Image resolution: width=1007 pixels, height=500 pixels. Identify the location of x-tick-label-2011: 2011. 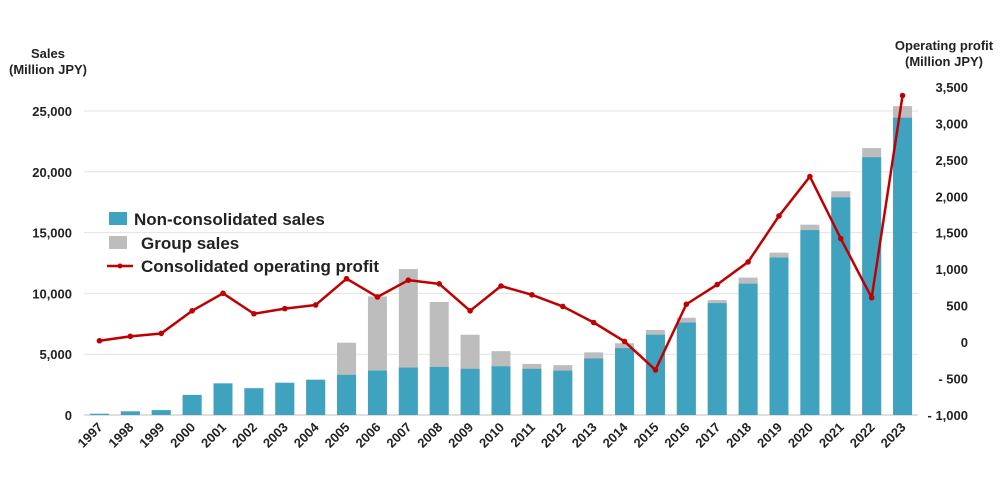
(522, 435).